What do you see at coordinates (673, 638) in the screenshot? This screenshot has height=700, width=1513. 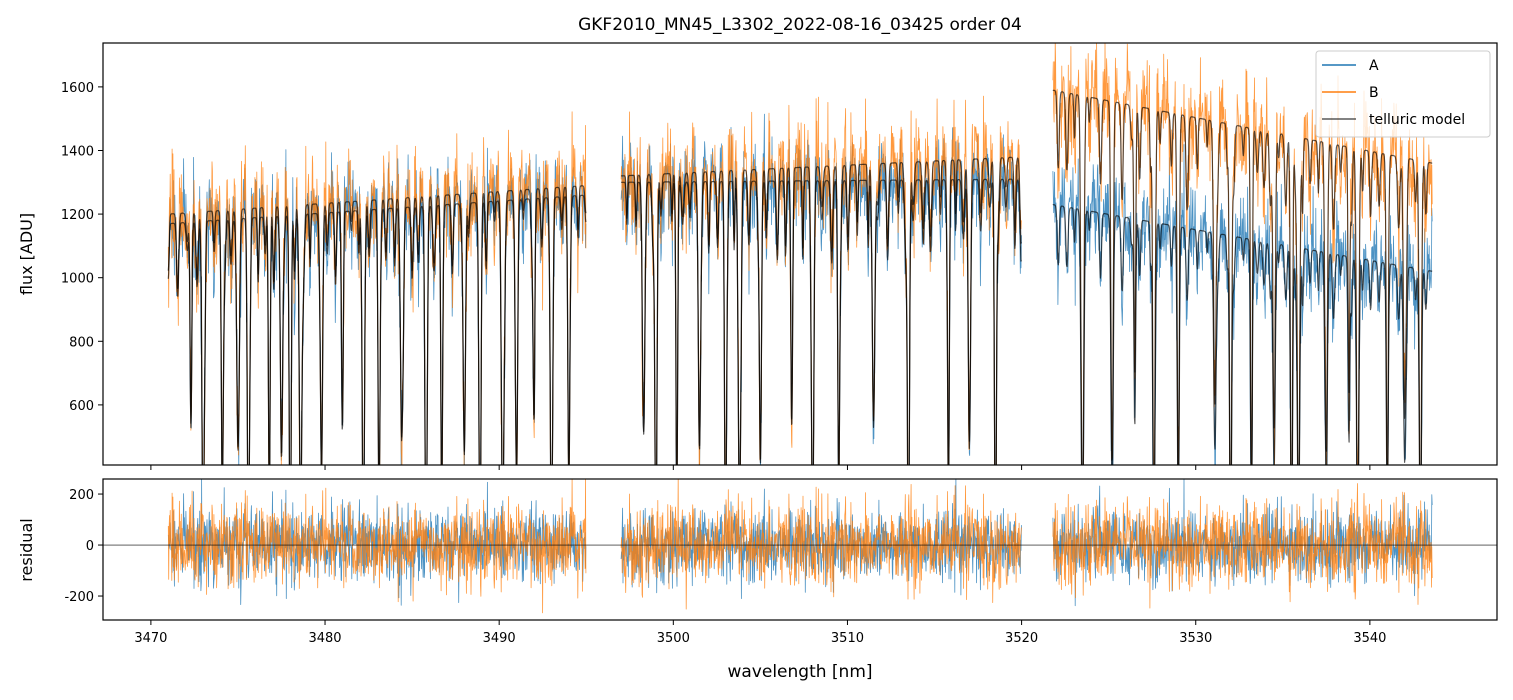 I see `x-tick-label: 3500` at bounding box center [673, 638].